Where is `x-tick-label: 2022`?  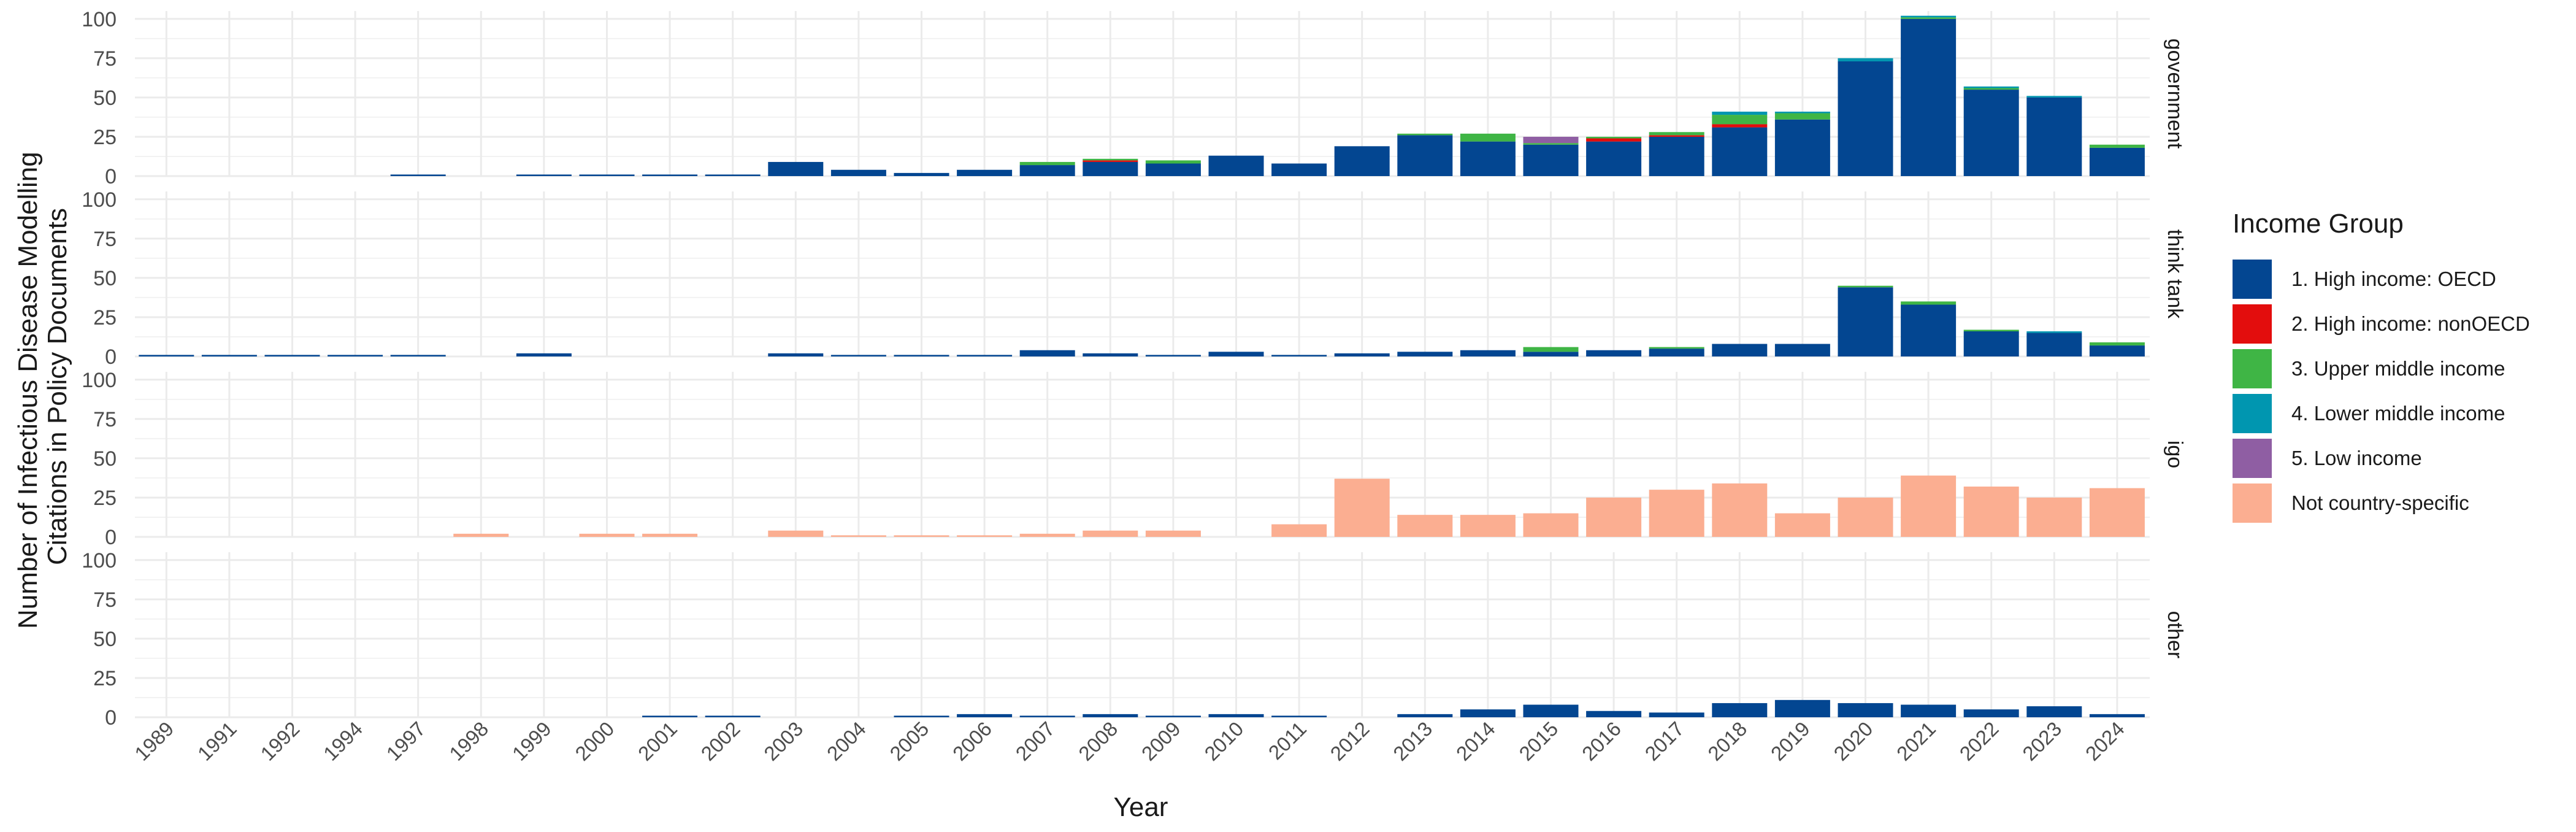 x-tick-label: 2022 is located at coordinates (1979, 741).